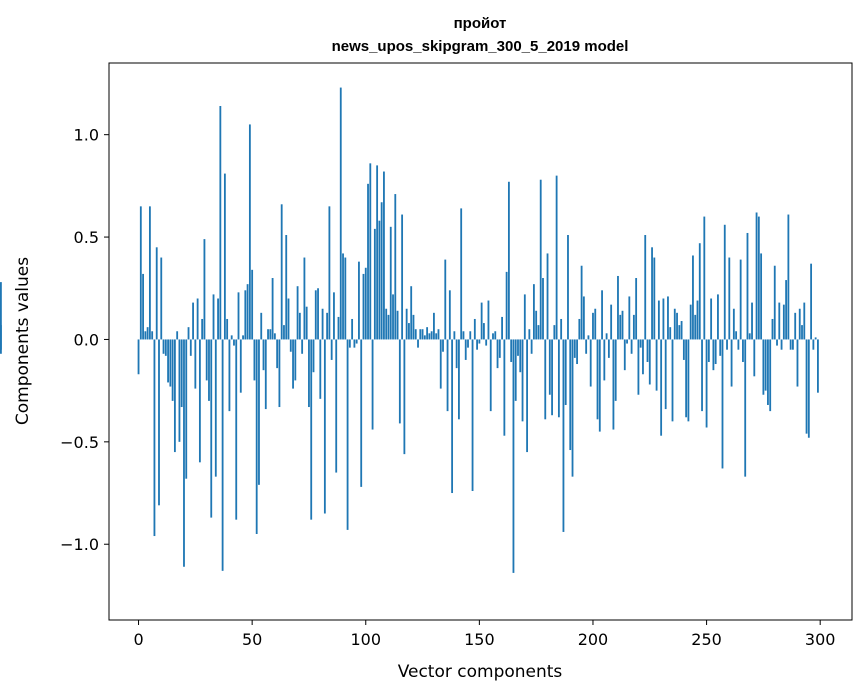 The image size is (867, 696). Describe the element at coordinates (86, 339) in the screenshot. I see `y-tick-label: 0.0` at that location.